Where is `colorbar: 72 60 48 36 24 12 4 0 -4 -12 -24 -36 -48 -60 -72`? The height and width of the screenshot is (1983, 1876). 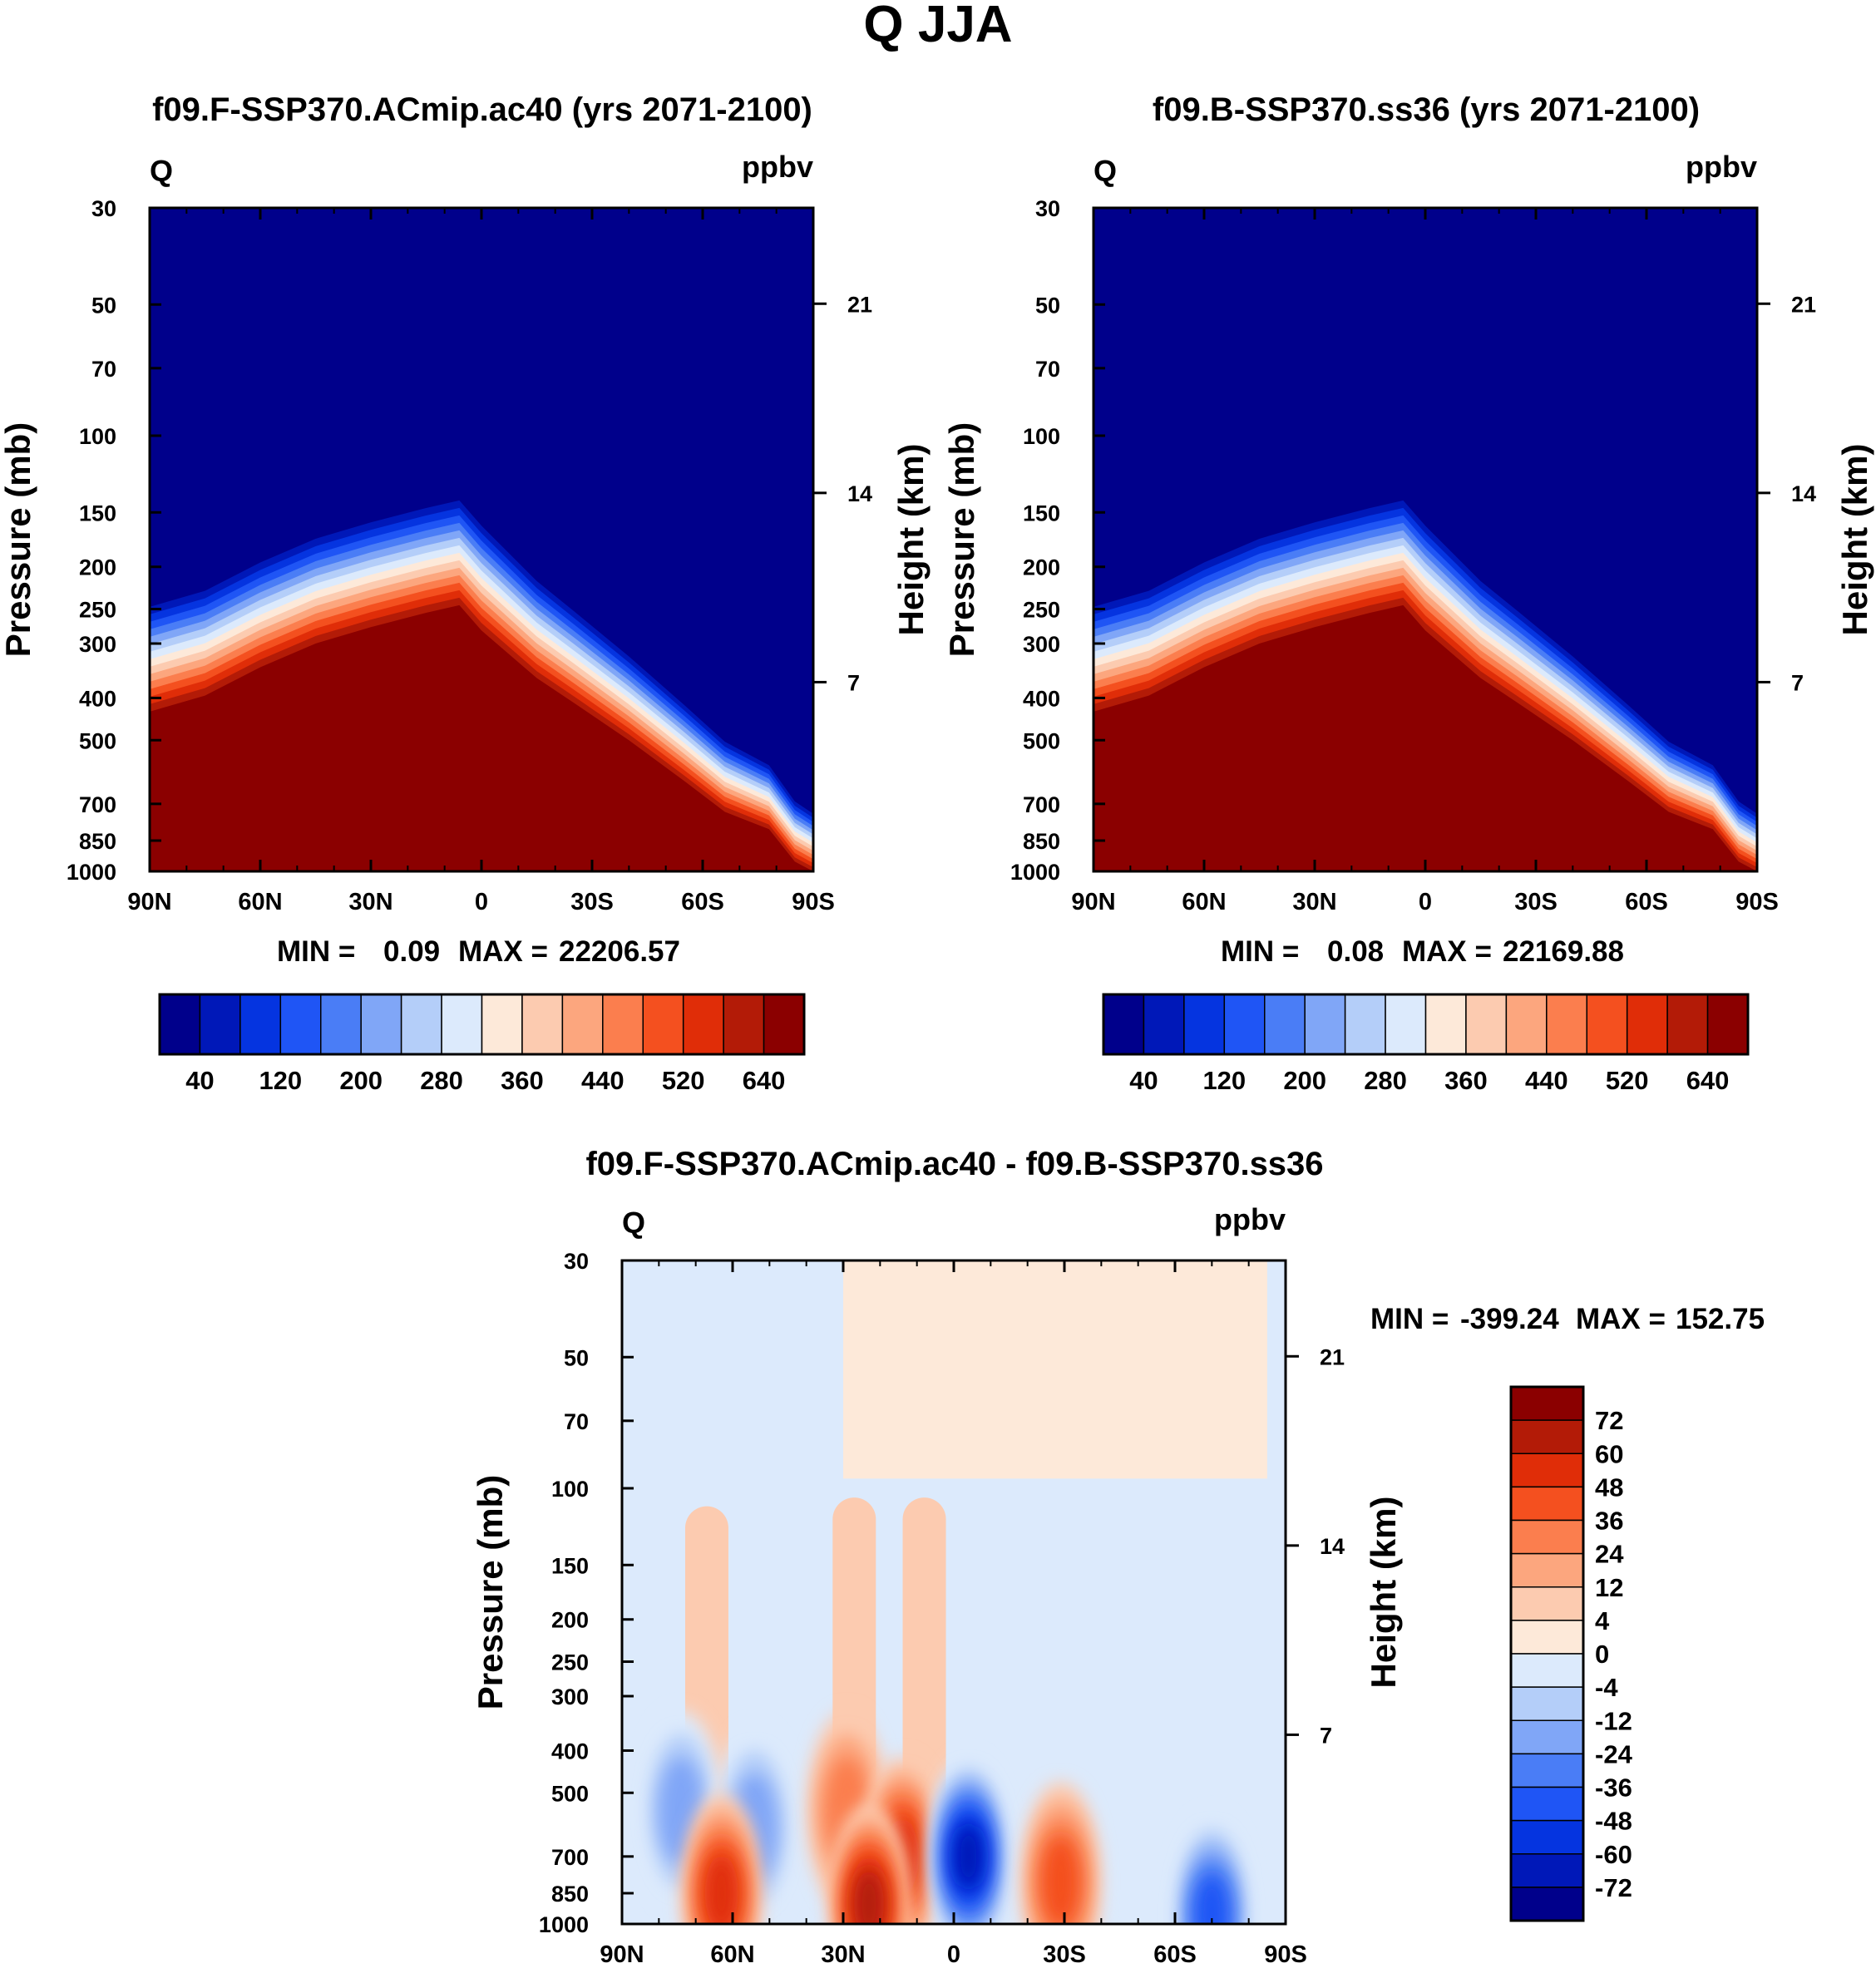
colorbar: 72 60 48 36 24 12 4 0 -4 -12 -24 -36 -48 -60 -72 is located at coordinates (1571, 1653).